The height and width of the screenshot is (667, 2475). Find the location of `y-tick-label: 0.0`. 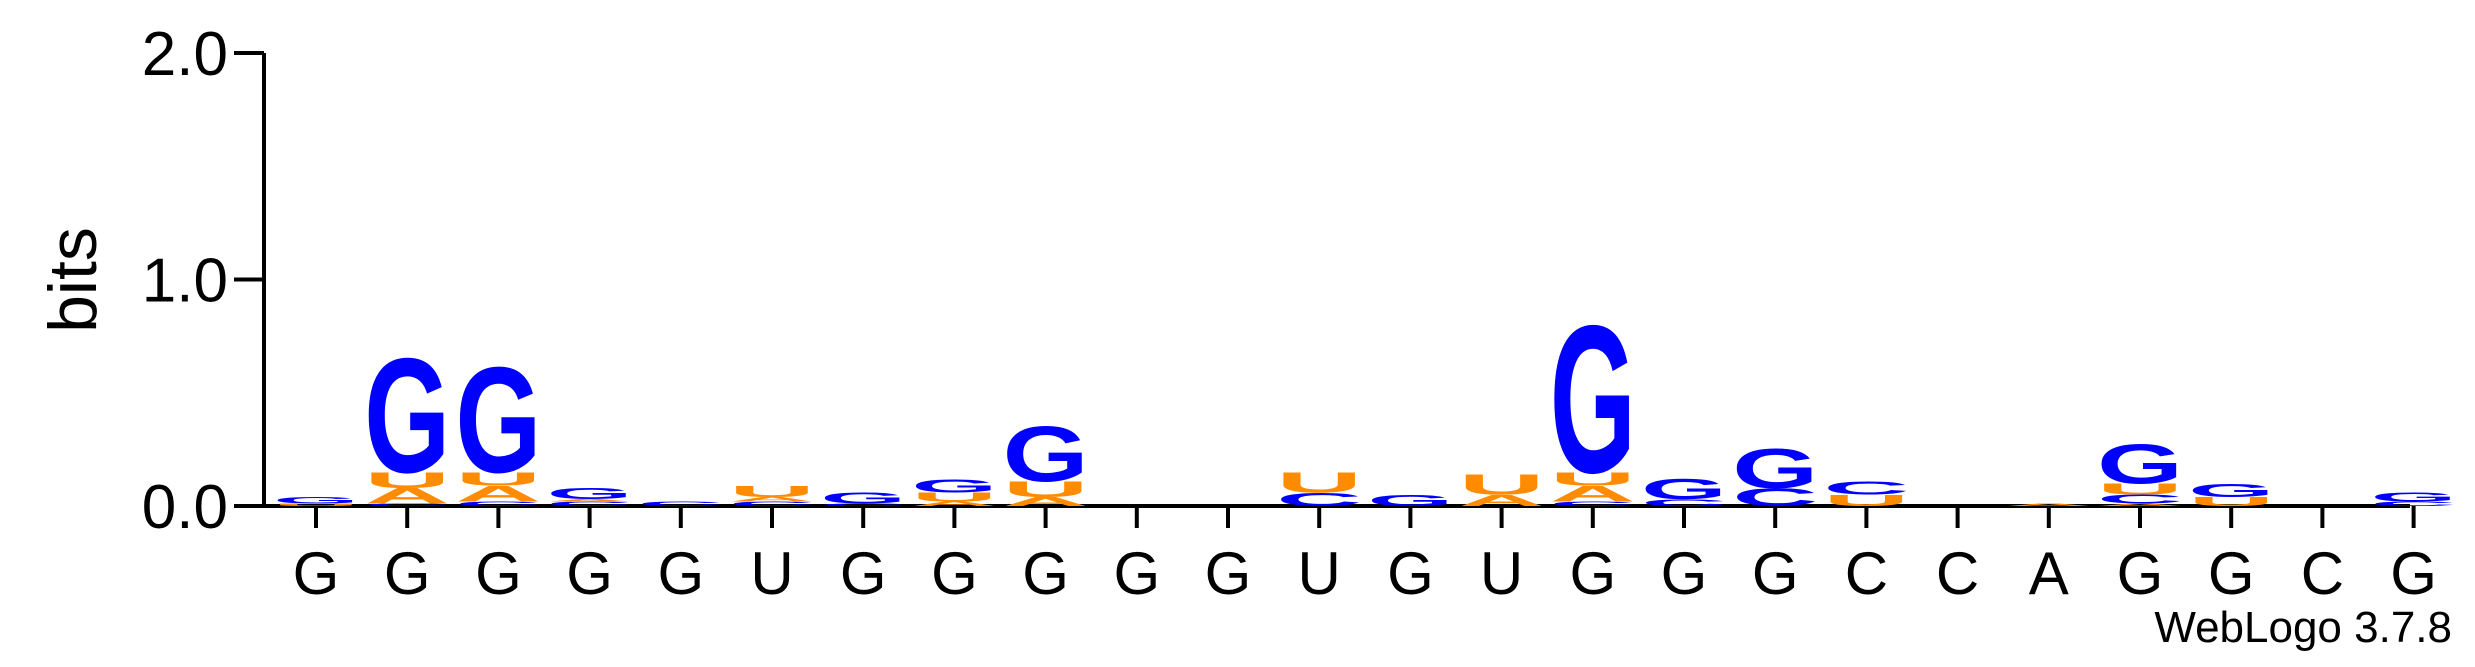

y-tick-label: 0.0 is located at coordinates (185, 507).